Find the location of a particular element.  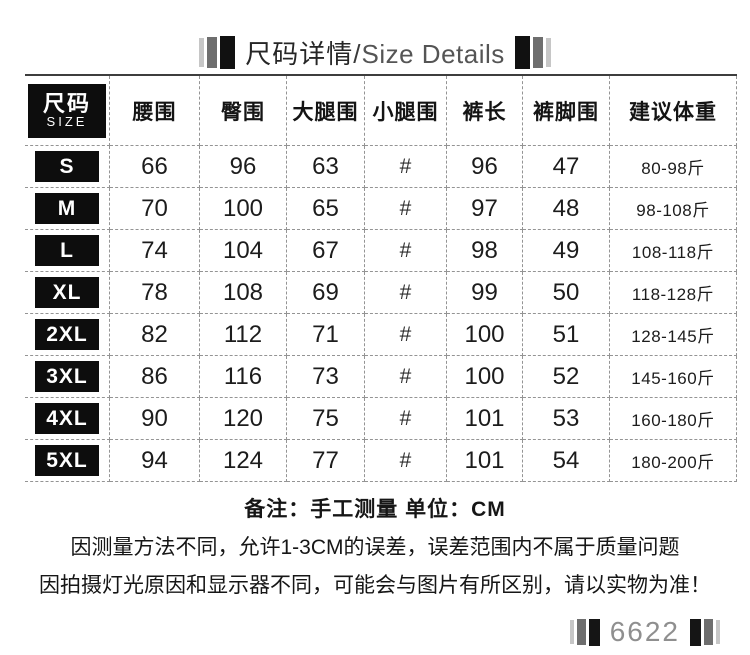

size-badge: M is located at coordinates (67, 208).